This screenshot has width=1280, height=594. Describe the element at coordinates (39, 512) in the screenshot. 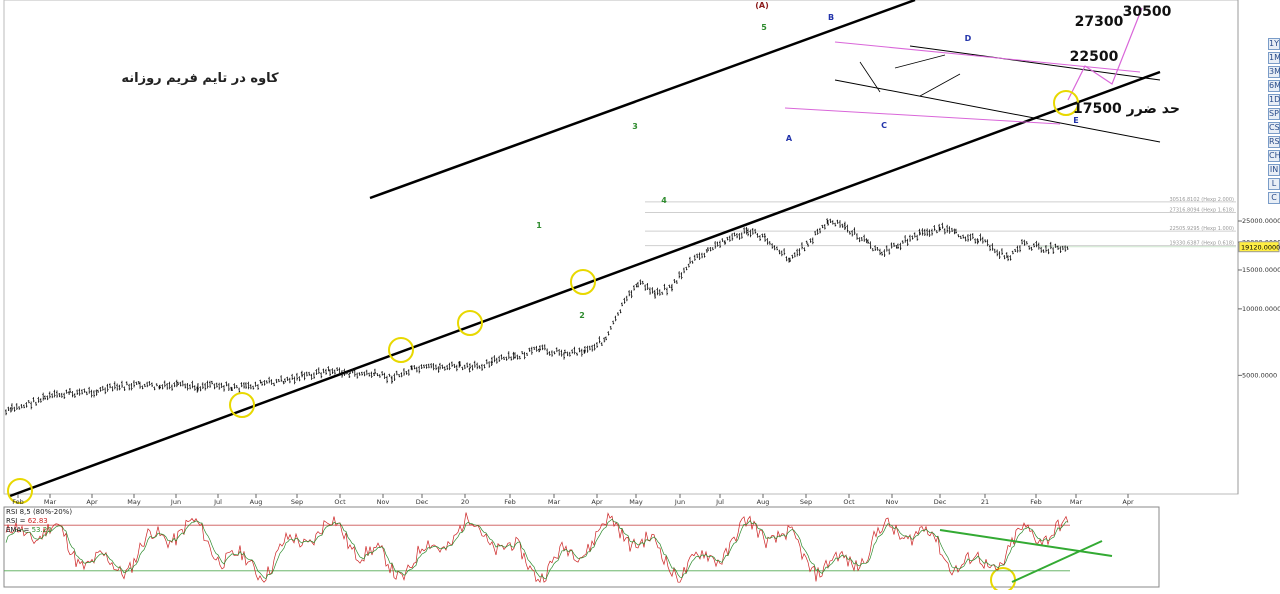

I see `rsi-title: RSI 8,5 (80%-20%)` at that location.